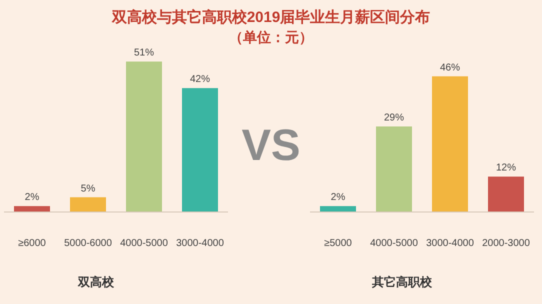  What do you see at coordinates (450, 68) in the screenshot?
I see `data-label: 46%` at bounding box center [450, 68].